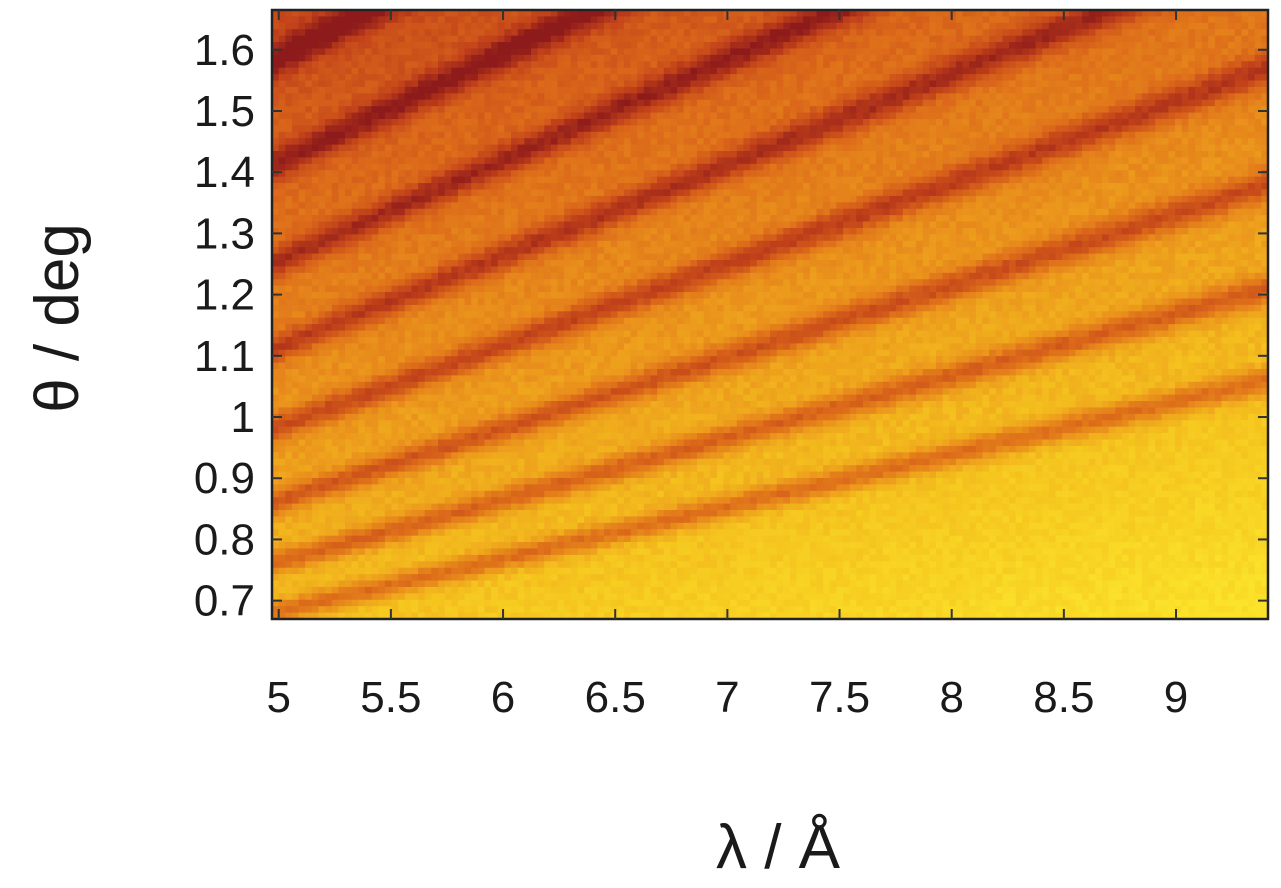 This screenshot has height=888, width=1281. I want to click on x-tick-label: 8.5, so click(1063, 697).